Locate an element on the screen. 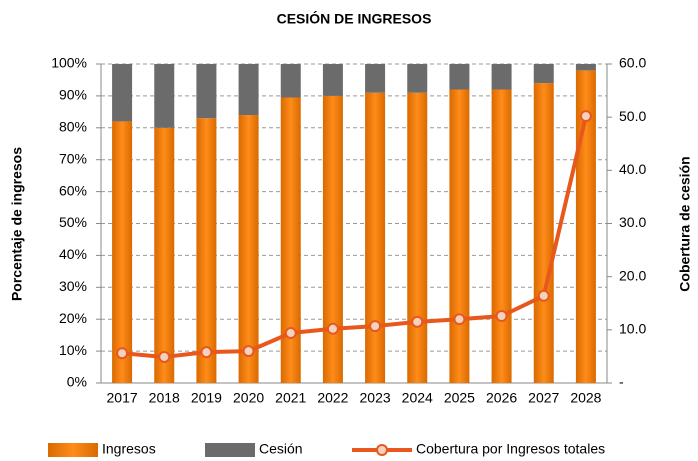 Image resolution: width=698 pixels, height=461 pixels. y-axis-title: Porcentaje de ingresos is located at coordinates (17, 224).